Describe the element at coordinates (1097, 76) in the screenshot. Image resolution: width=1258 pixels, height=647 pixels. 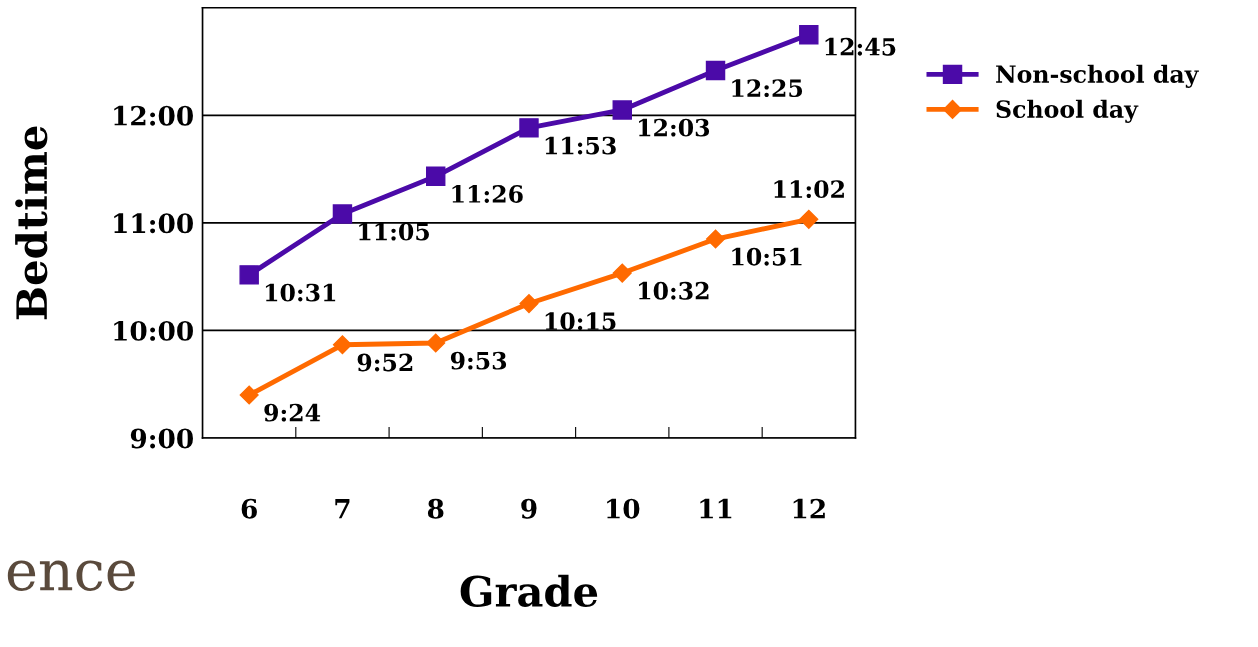
I see `legend-label: Non-school day` at that location.